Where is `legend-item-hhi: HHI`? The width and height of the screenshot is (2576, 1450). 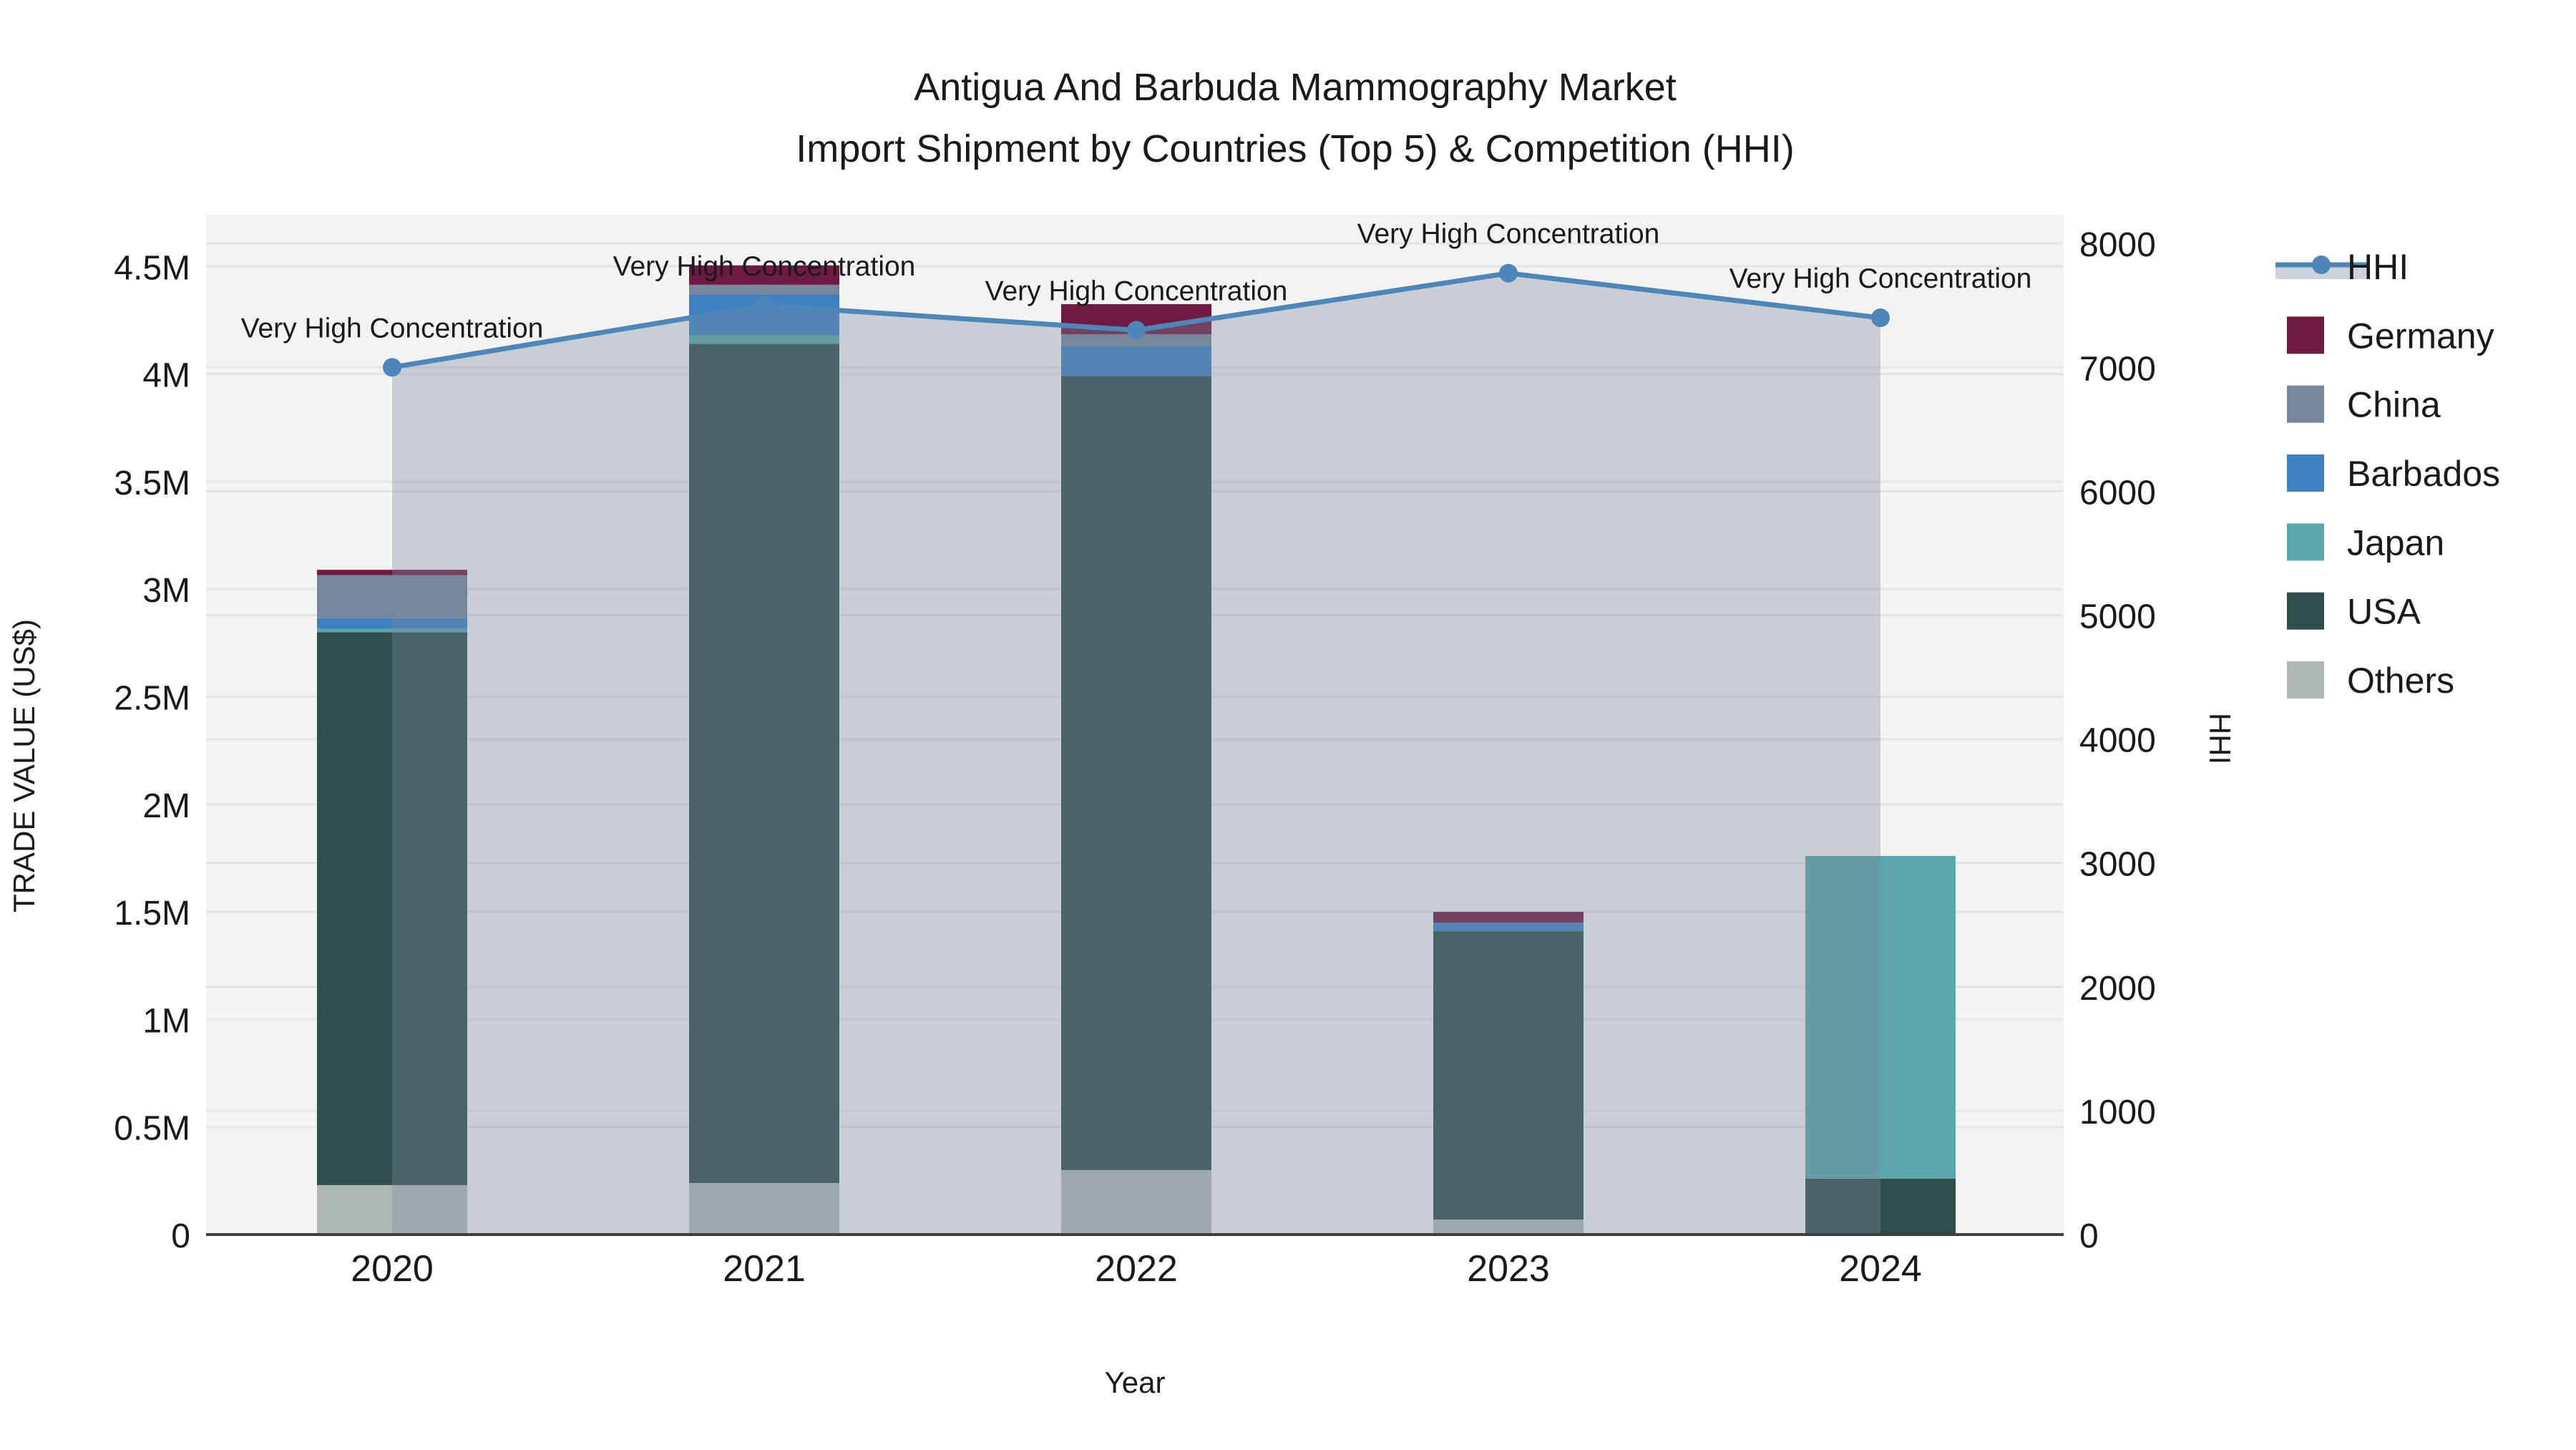
legend-item-hhi: HHI is located at coordinates (2342, 267).